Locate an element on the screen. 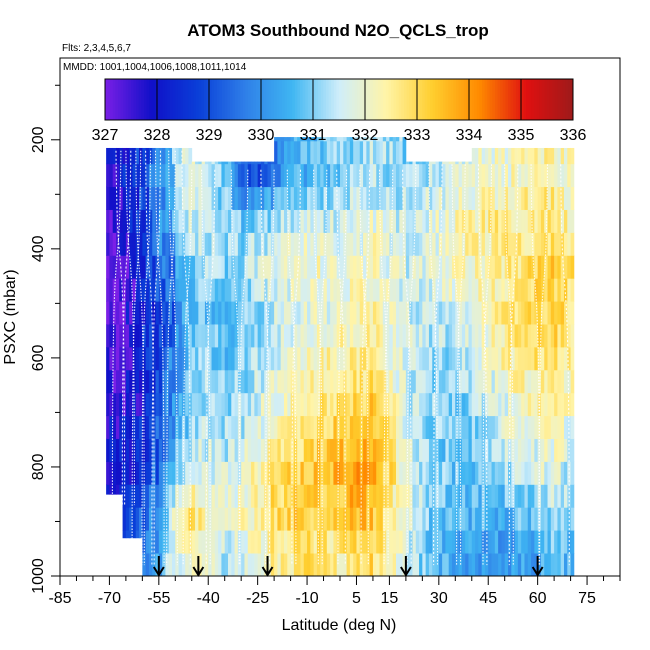 The width and height of the screenshot is (650, 650). x-tick-label: -10 is located at coordinates (306, 598).